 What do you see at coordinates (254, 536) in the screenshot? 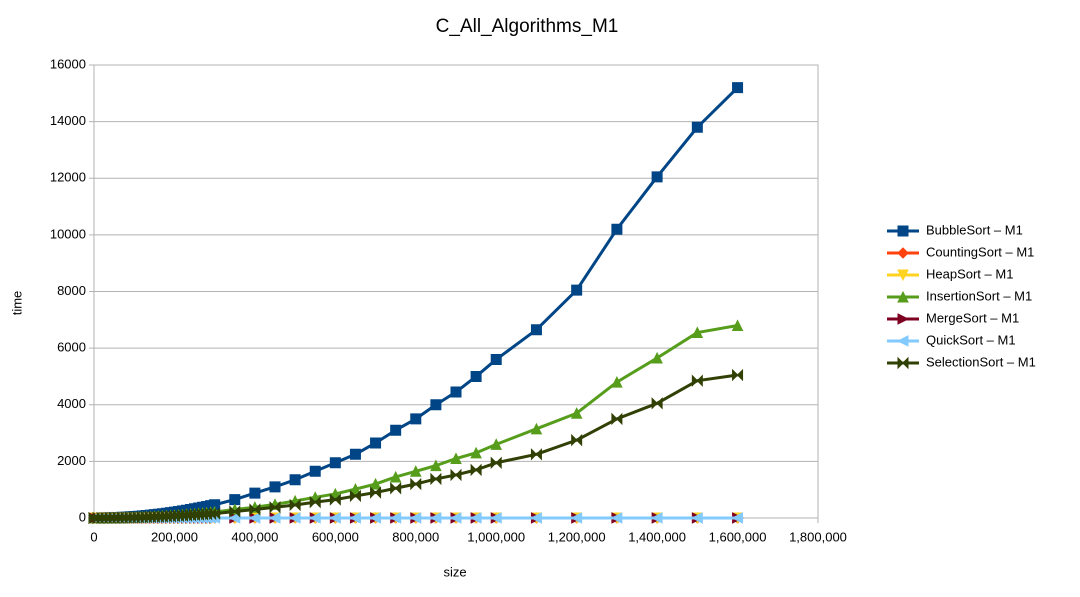
I see `x-tick-label: 400,000` at bounding box center [254, 536].